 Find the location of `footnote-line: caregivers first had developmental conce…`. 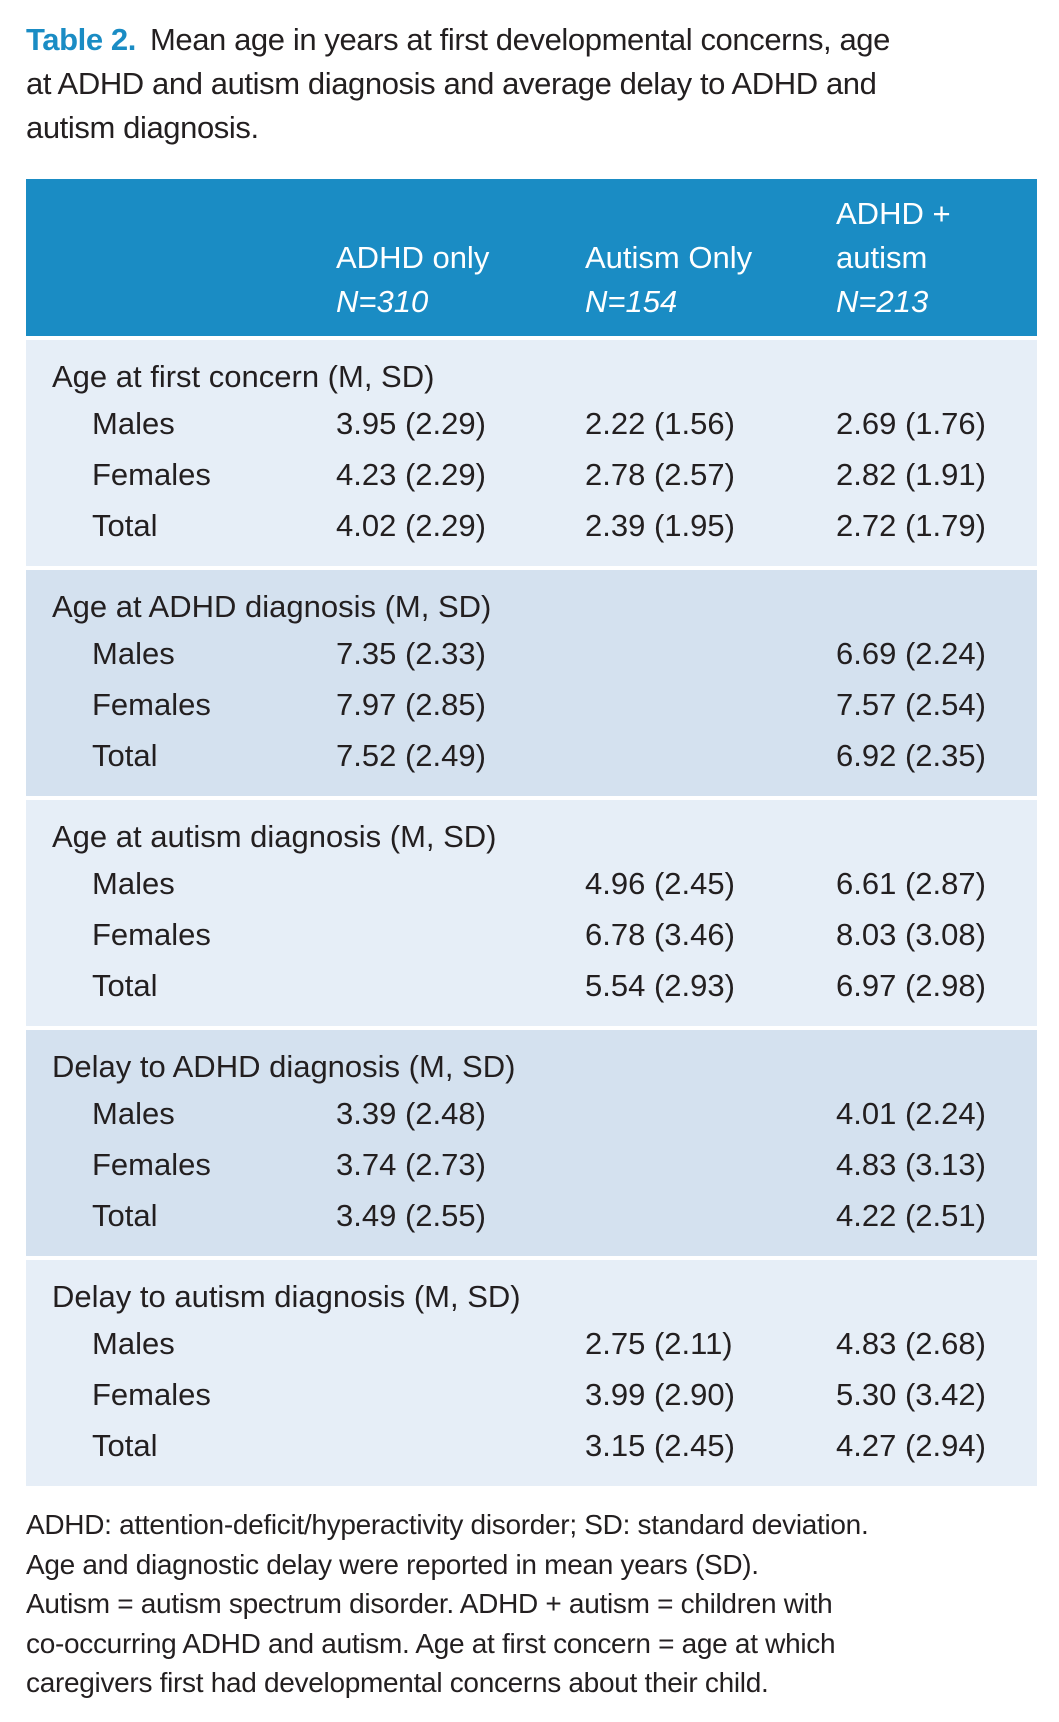

footnote-line: caregivers first had developmental conce… is located at coordinates (397, 1682).